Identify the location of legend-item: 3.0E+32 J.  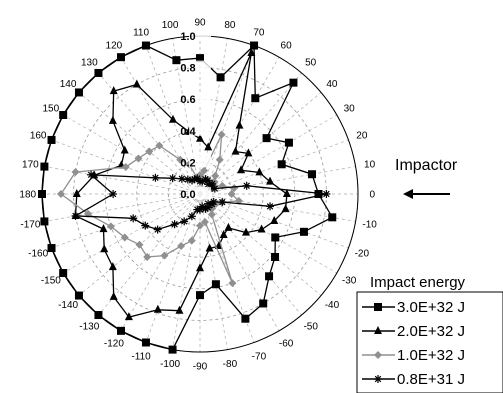
(413, 307).